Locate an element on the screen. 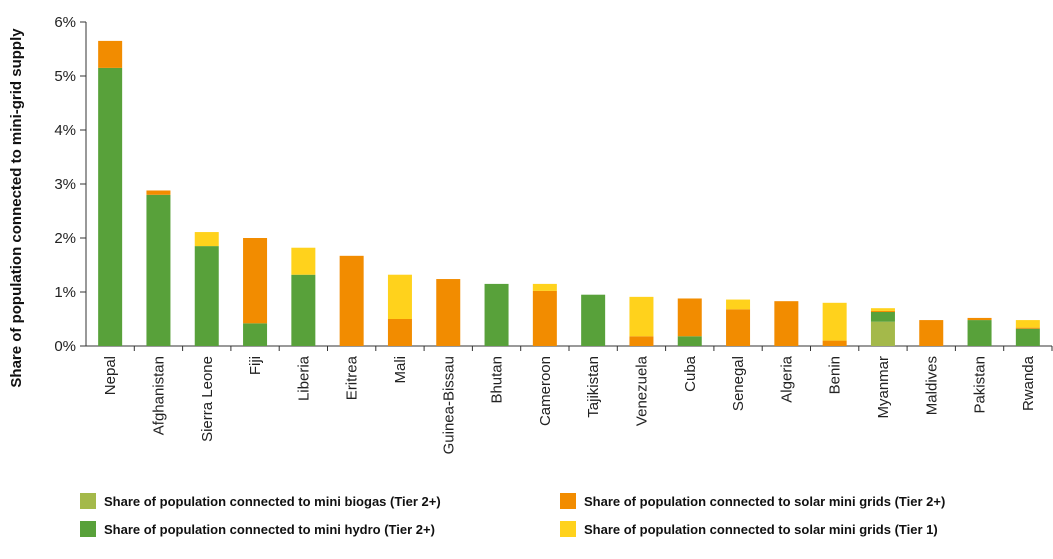 Image resolution: width=1053 pixels, height=559 pixels. category-label: Cuba is located at coordinates (690, 373).